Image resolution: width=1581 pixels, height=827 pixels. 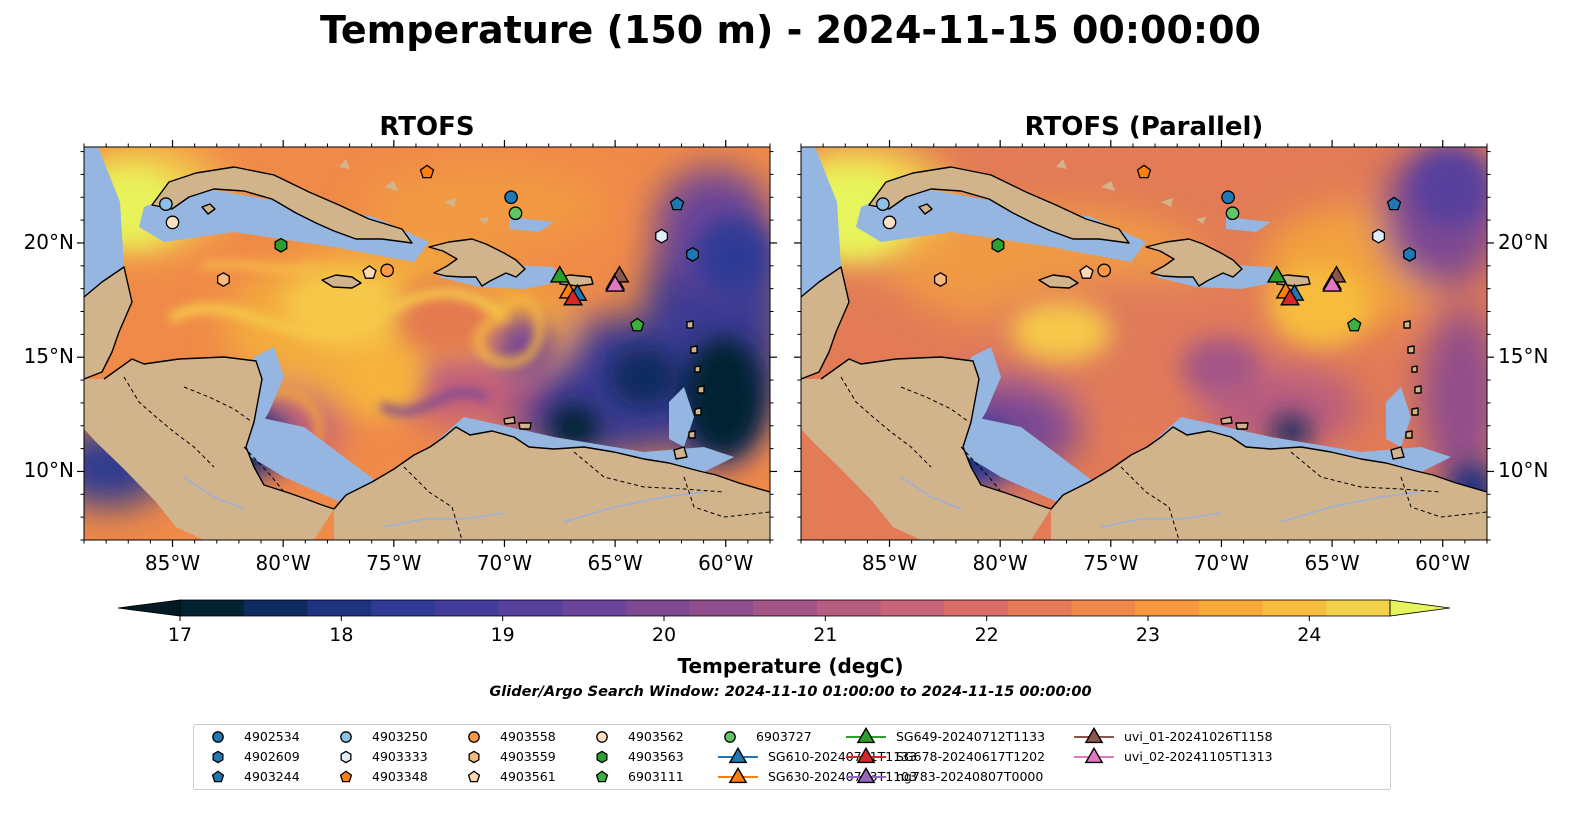 What do you see at coordinates (1443, 563) in the screenshot?
I see `lon-tick-label: 60°W` at bounding box center [1443, 563].